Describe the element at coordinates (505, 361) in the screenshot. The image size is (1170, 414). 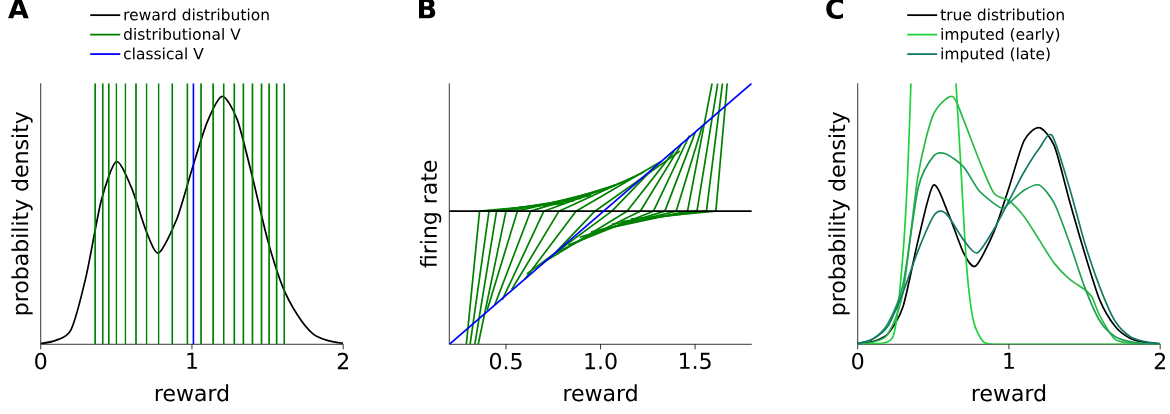
I see `x-tick-label: 0.5` at that location.